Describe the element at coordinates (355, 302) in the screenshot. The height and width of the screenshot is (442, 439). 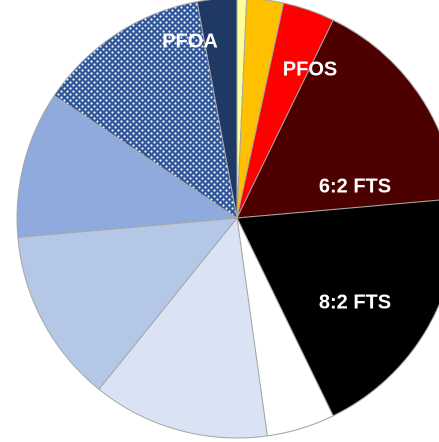
I see `slice-label: 8:2 FTS` at that location.